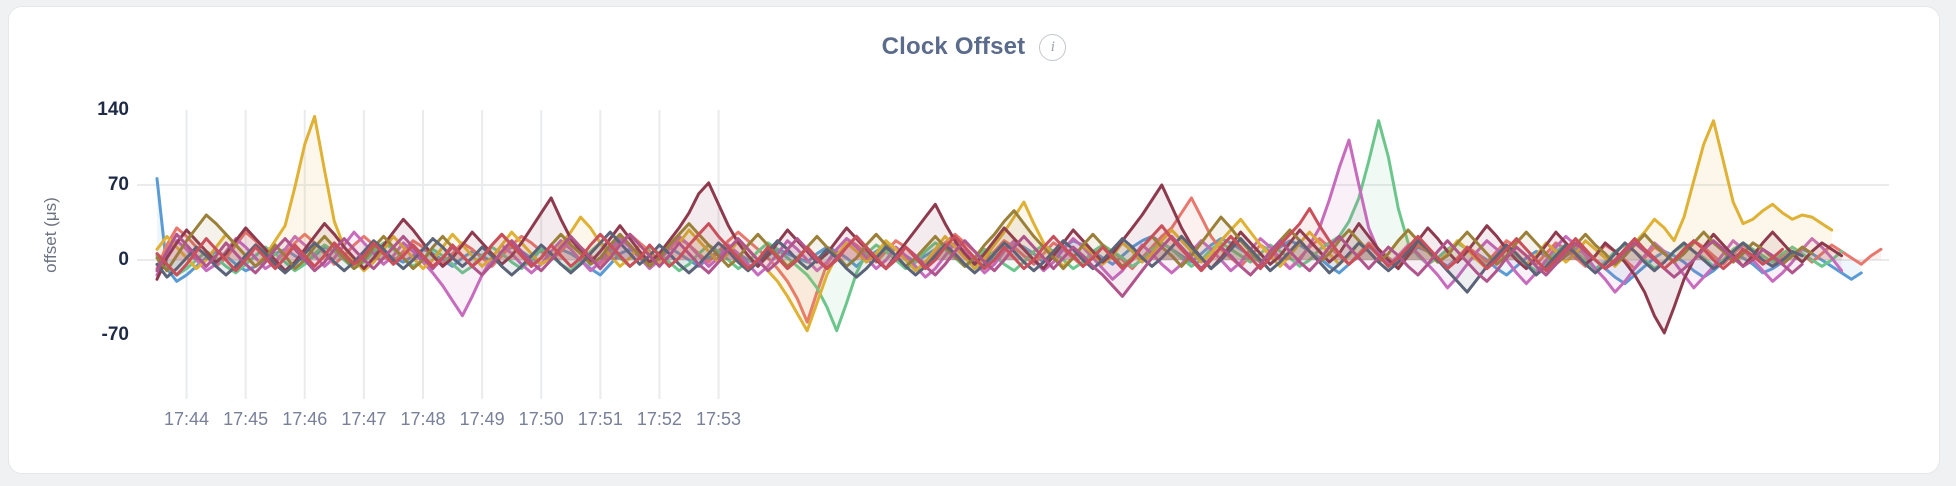  I want to click on y-tick: 0, so click(99, 265).